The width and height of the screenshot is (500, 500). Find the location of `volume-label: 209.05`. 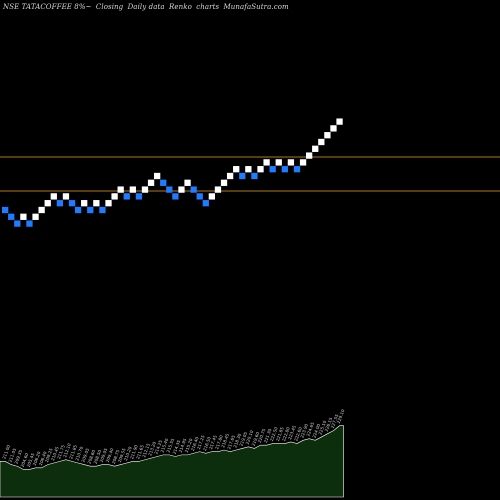

volume-label: 209.05 is located at coordinates (85, 455).